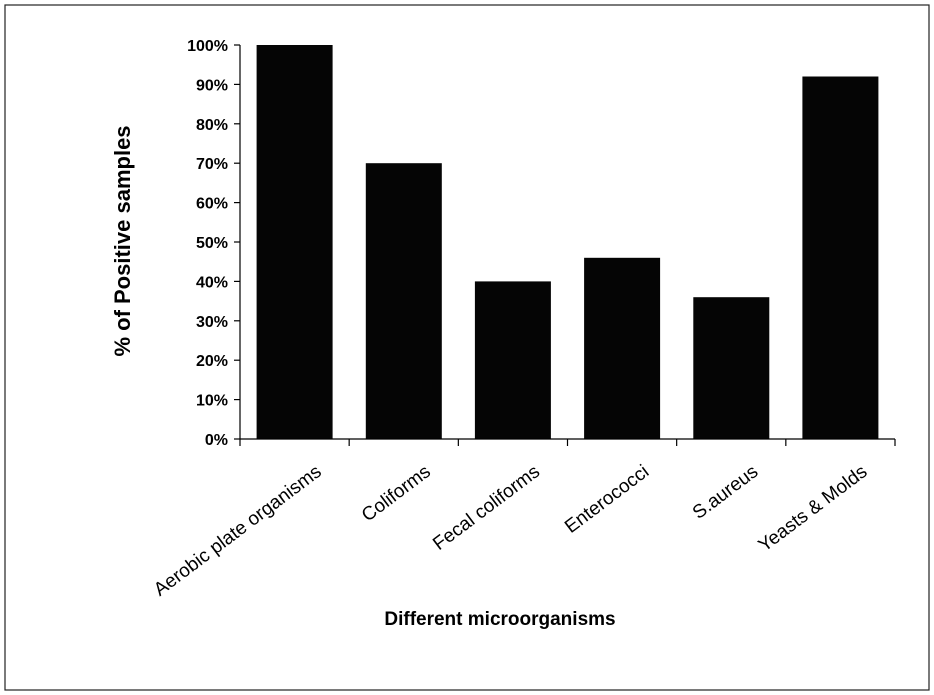 The image size is (934, 695). I want to click on x-axis-title: Different microorganisms, so click(499, 619).